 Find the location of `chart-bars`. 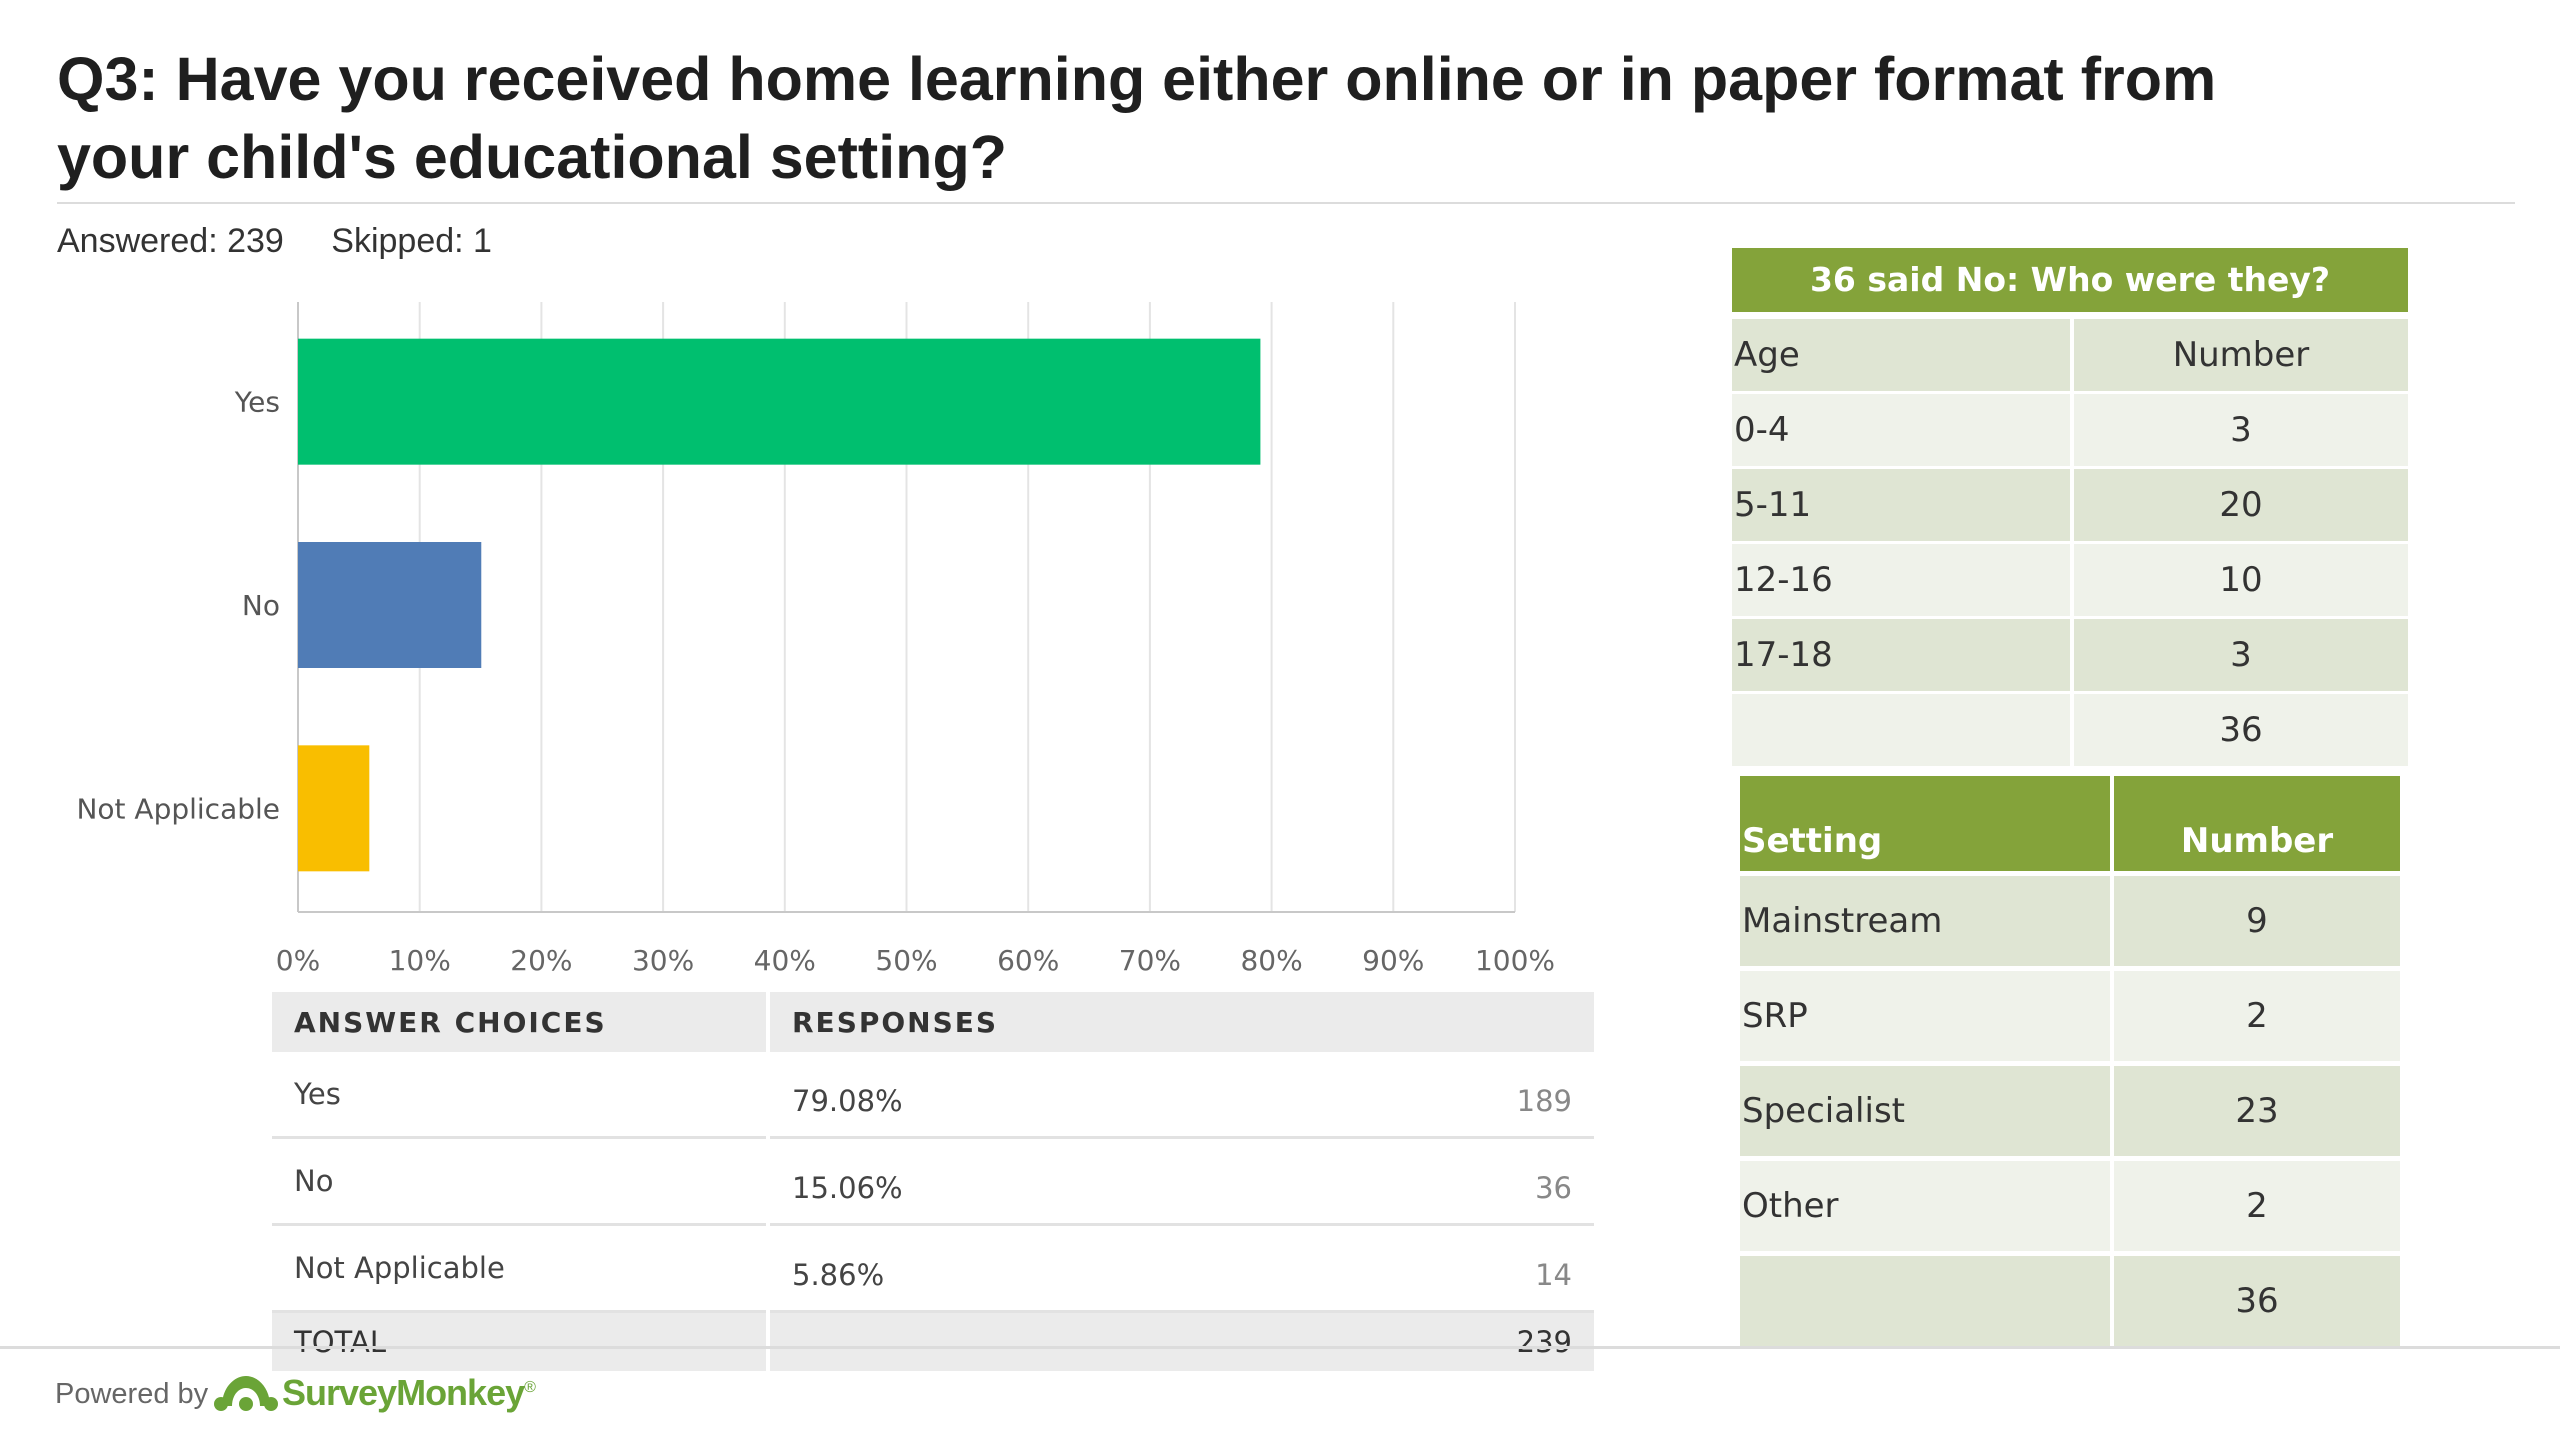

chart-bars is located at coordinates (779, 605).